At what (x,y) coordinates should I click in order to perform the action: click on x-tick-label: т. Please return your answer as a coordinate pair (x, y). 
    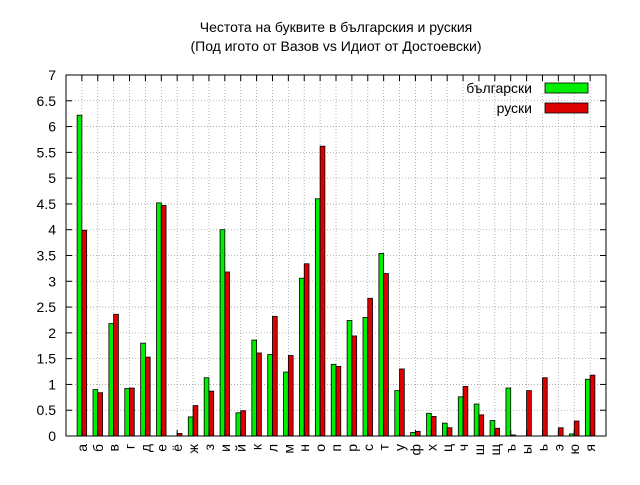
    Looking at the image, I should click on (384, 446).